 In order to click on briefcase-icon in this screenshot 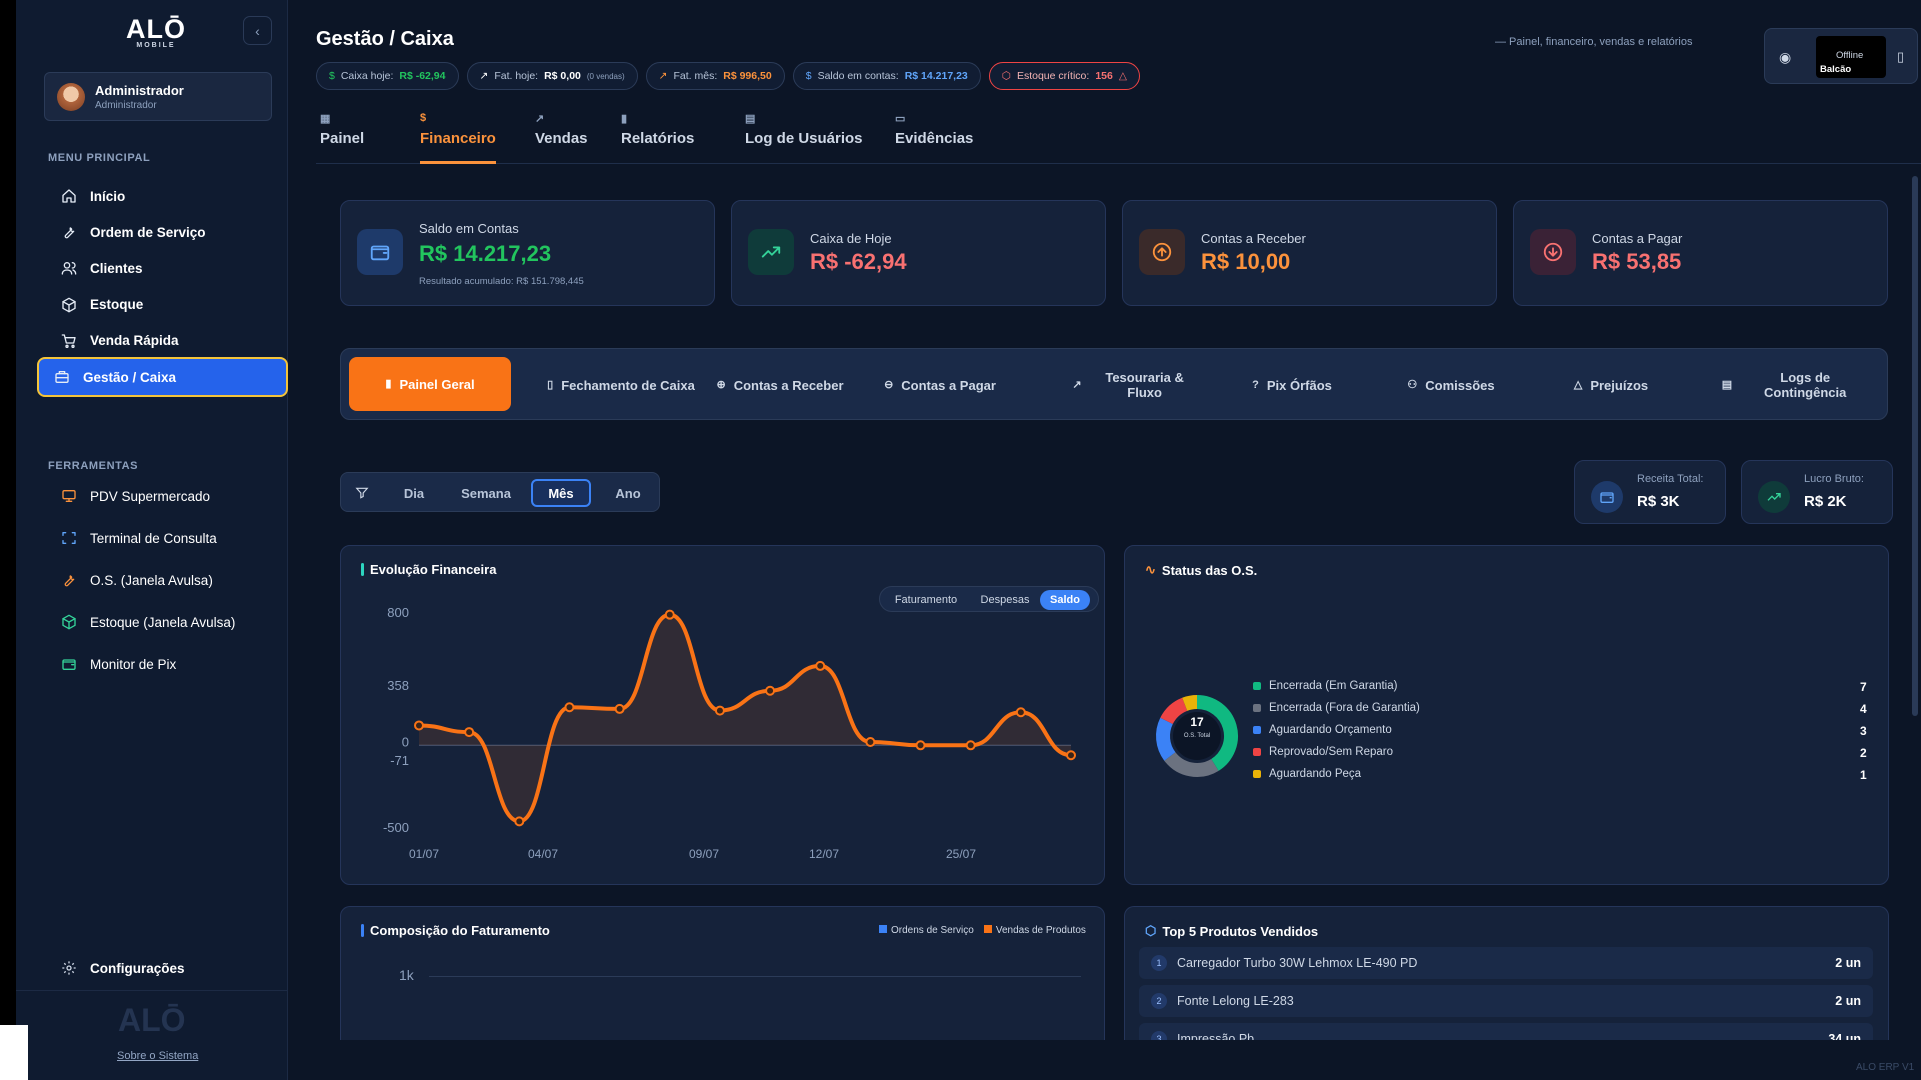, I will do `click(62, 377)`.